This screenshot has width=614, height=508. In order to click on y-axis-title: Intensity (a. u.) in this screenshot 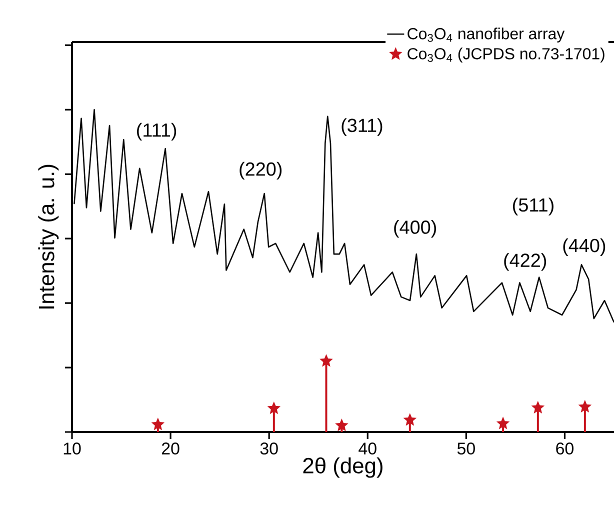, I will do `click(48, 236)`.